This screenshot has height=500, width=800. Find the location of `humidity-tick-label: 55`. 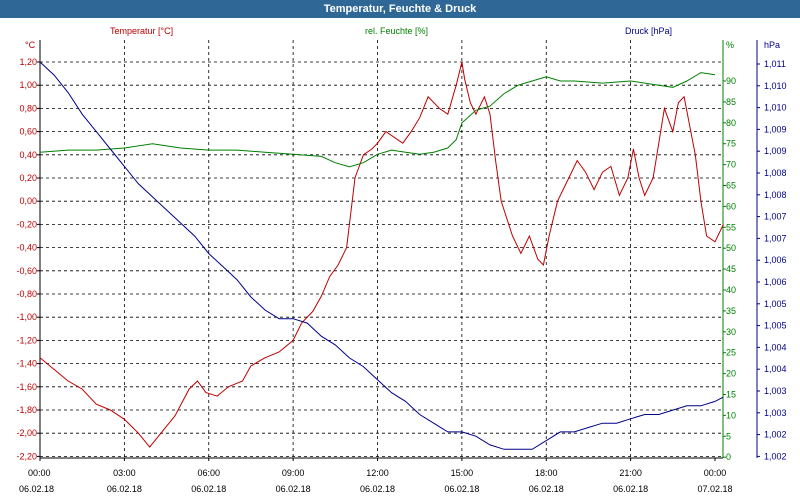

humidity-tick-label: 55 is located at coordinates (731, 227).